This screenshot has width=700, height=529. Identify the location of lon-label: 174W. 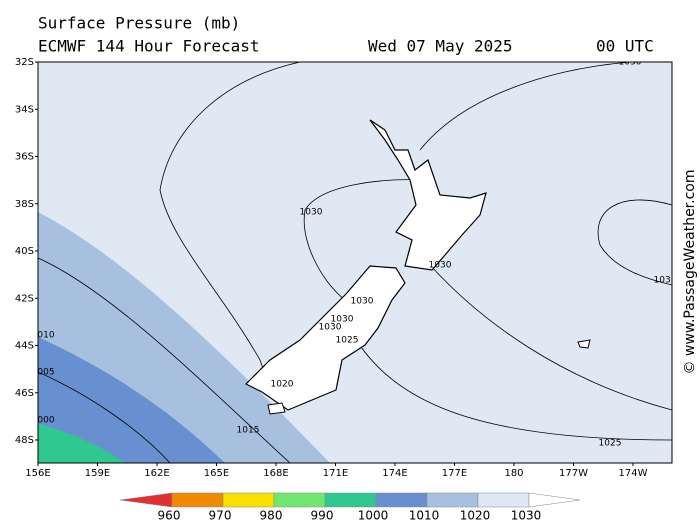
(633, 473).